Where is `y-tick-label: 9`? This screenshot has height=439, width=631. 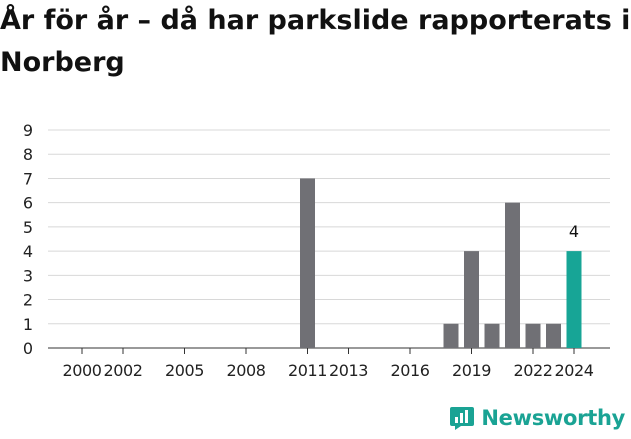 y-tick-label: 9 is located at coordinates (28, 130).